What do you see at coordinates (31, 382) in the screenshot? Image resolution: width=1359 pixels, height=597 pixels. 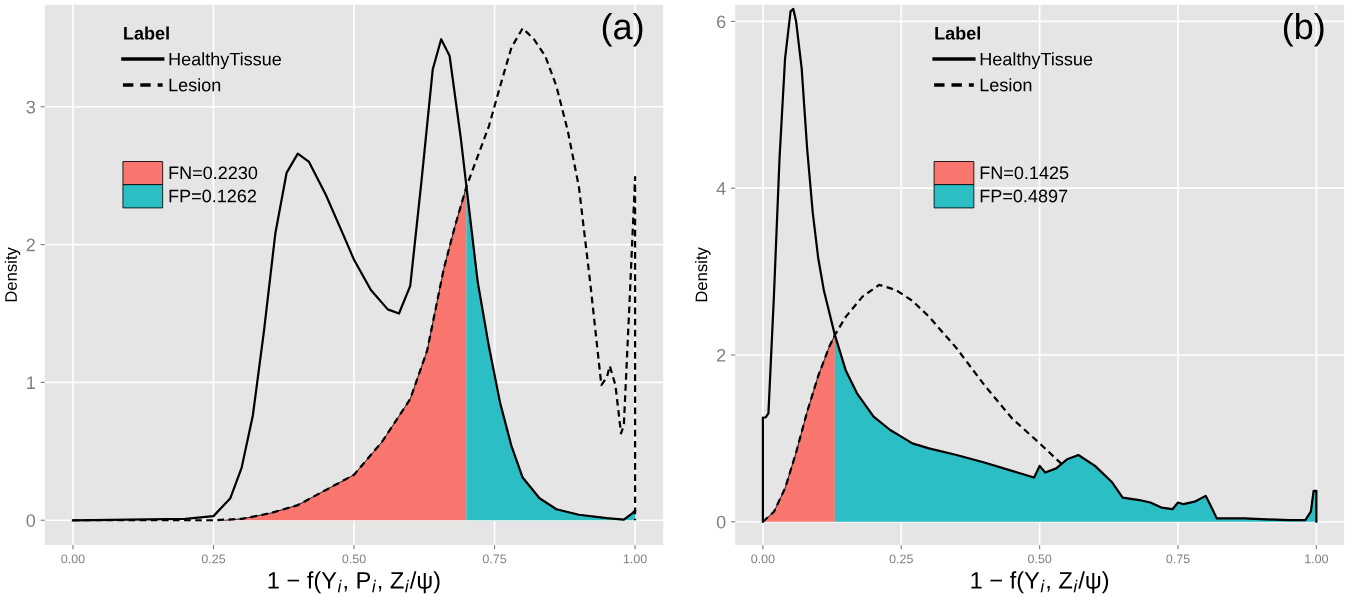 I see `y-tick-label: 1` at bounding box center [31, 382].